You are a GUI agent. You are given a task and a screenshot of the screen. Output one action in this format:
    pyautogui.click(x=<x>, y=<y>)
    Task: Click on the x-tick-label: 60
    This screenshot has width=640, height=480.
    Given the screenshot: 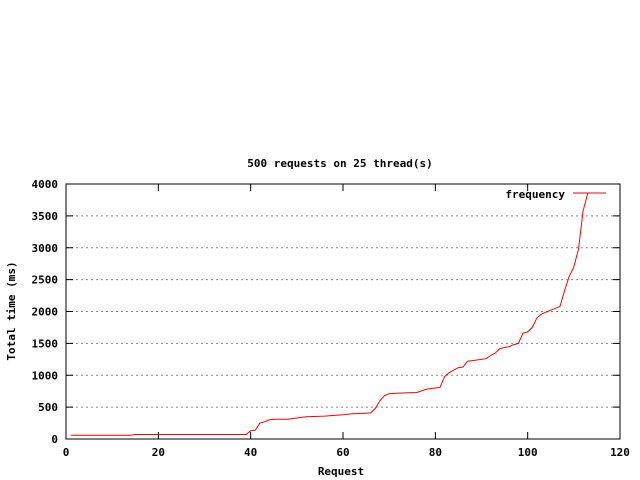 What is the action you would take?
    pyautogui.click(x=342, y=452)
    